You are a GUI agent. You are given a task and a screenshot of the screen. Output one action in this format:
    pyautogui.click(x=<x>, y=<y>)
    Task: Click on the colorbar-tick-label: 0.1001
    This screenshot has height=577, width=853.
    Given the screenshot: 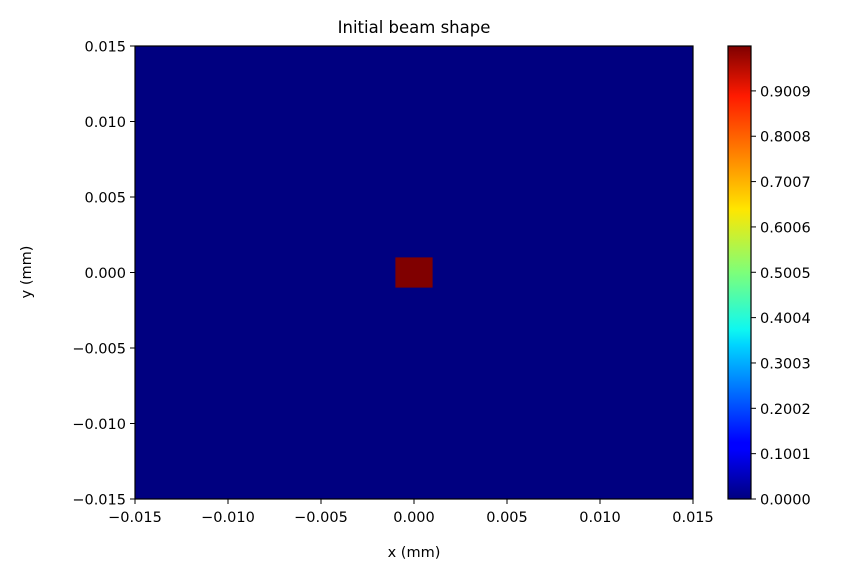 What is the action you would take?
    pyautogui.click(x=785, y=455)
    